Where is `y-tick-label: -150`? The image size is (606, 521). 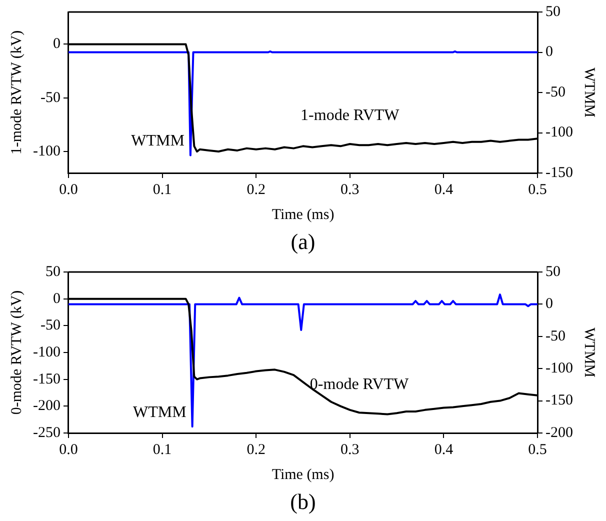 y-tick-label: -150 is located at coordinates (46, 379).